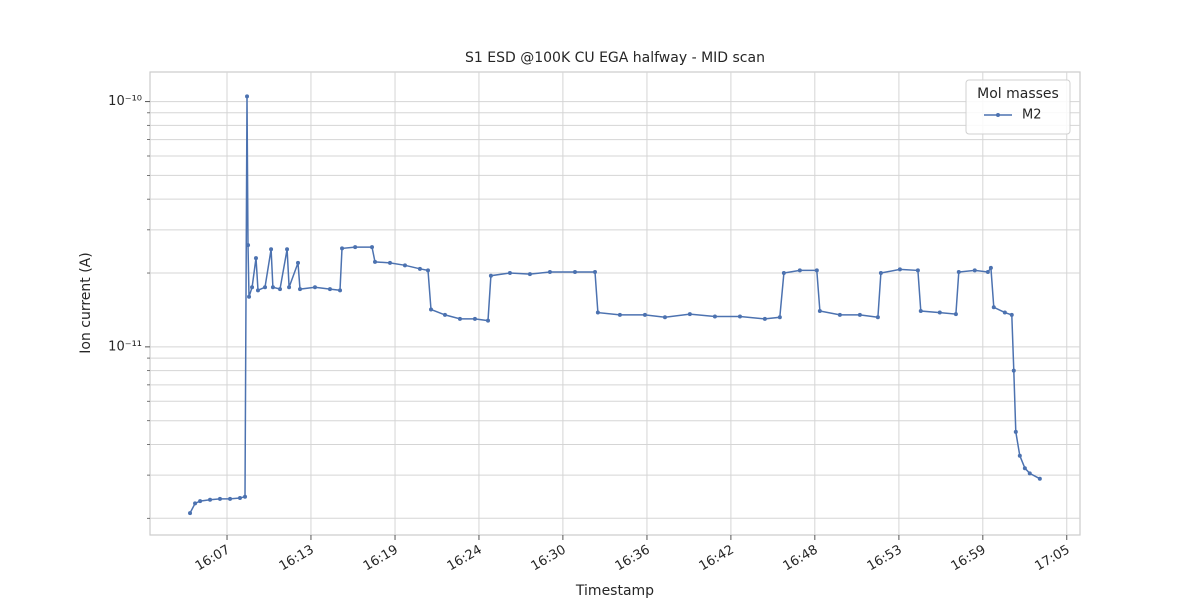 This screenshot has height=600, width=1200. What do you see at coordinates (549, 559) in the screenshot?
I see `x-tick-label: 16:30` at bounding box center [549, 559].